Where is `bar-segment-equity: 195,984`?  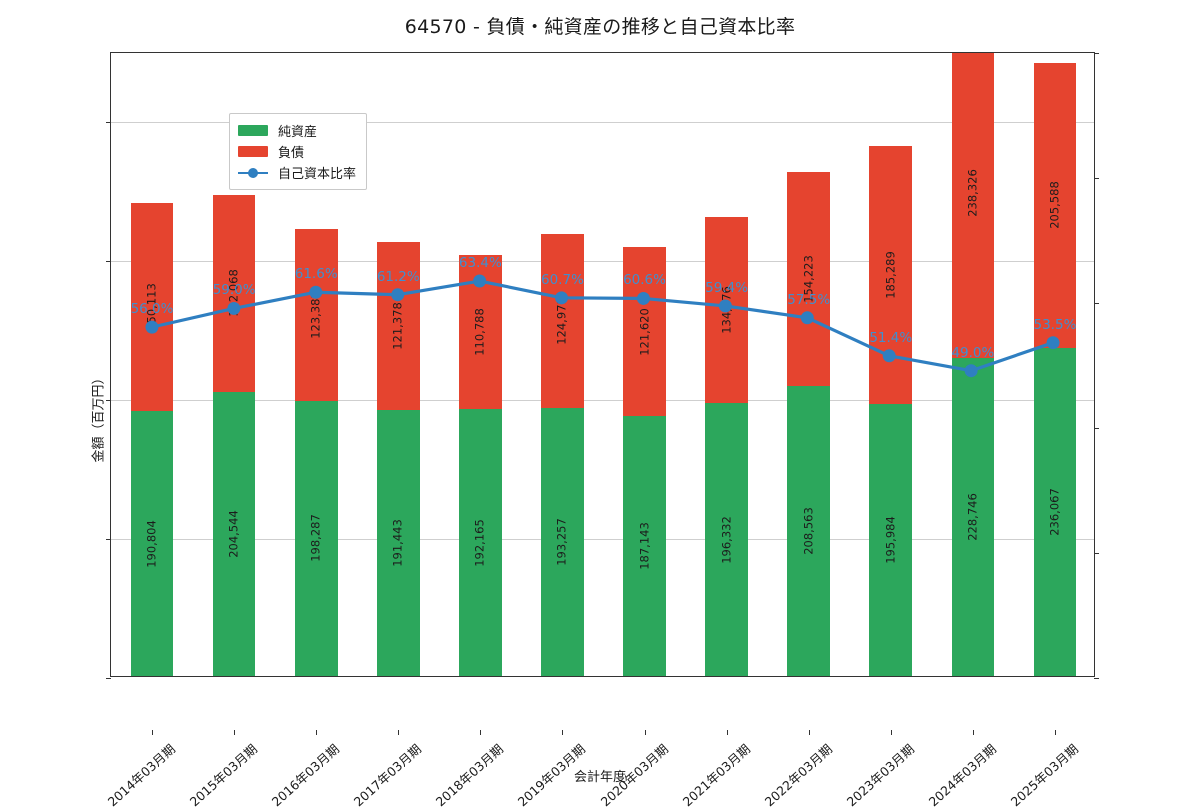
bar-segment-equity: 195,984 is located at coordinates (891, 539).